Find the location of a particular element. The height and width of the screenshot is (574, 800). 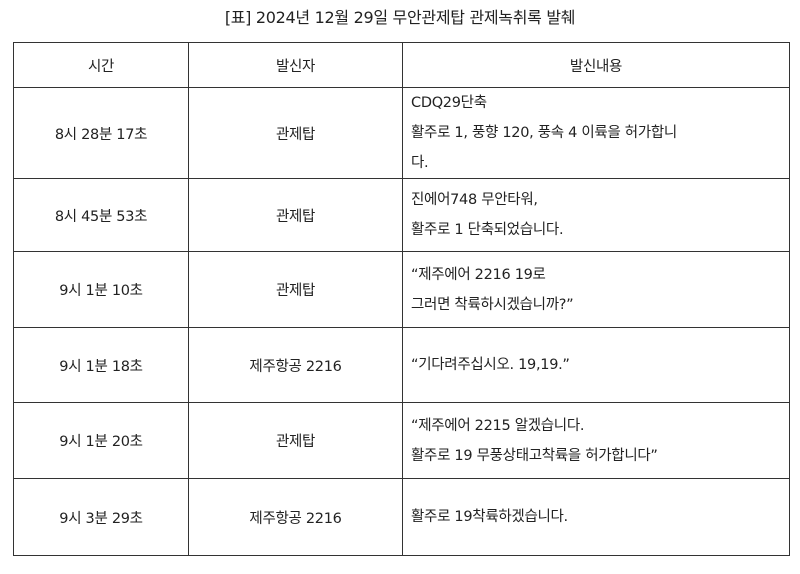

table-row: 9시 1분 10초 관제탑 “제주에어 2216 19로 그러면 착륙하시겠습니까?” is located at coordinates (401, 289).